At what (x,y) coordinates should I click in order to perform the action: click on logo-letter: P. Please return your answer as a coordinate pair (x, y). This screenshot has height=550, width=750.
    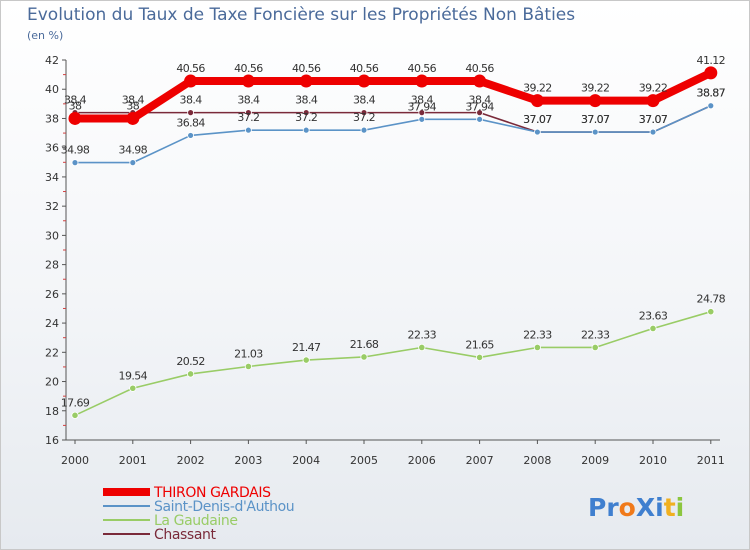
    Looking at the image, I should click on (597, 507).